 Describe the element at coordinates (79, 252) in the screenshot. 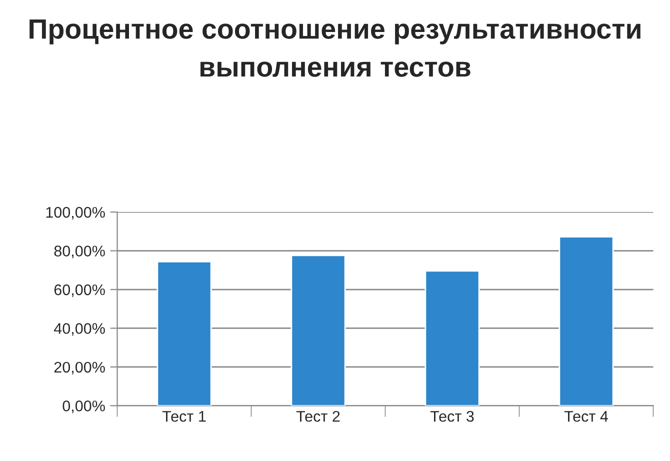

I see `y-tick-label: 80,00%` at that location.